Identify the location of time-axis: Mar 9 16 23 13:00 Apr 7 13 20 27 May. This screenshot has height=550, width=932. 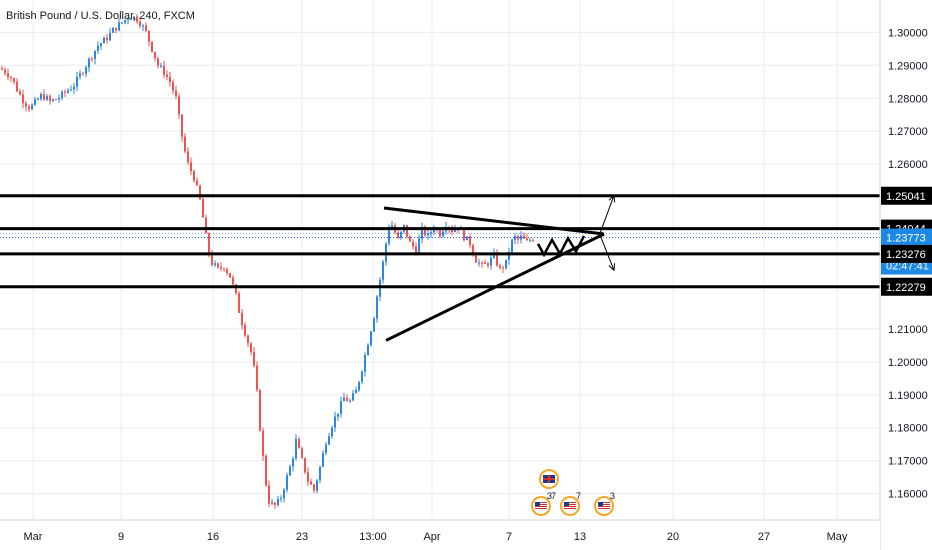
(436, 537).